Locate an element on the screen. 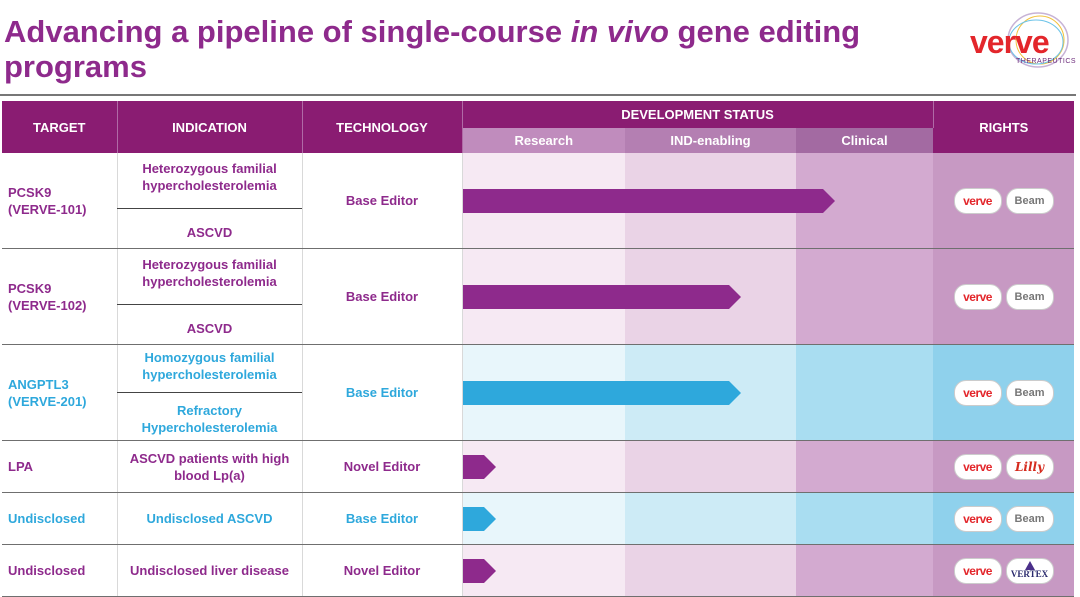  target-name: LPA is located at coordinates (21, 466).